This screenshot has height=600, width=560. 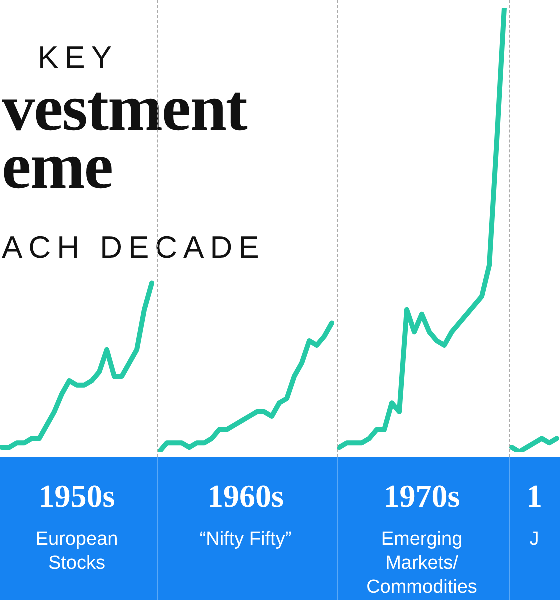 I want to click on series-label: 1950s, so click(x=77, y=496).